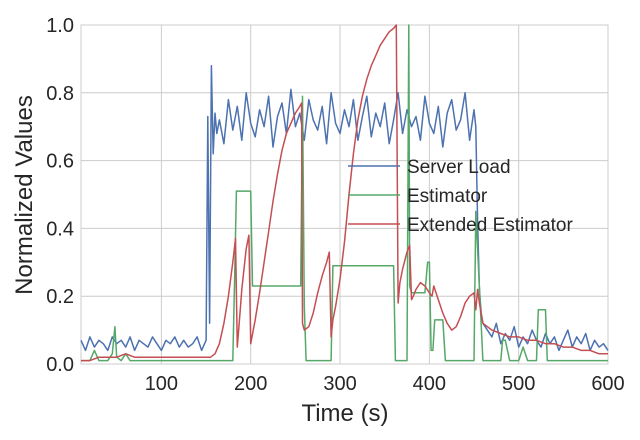 The width and height of the screenshot is (640, 440). What do you see at coordinates (339, 384) in the screenshot?
I see `x-tick-label: 300` at bounding box center [339, 384].